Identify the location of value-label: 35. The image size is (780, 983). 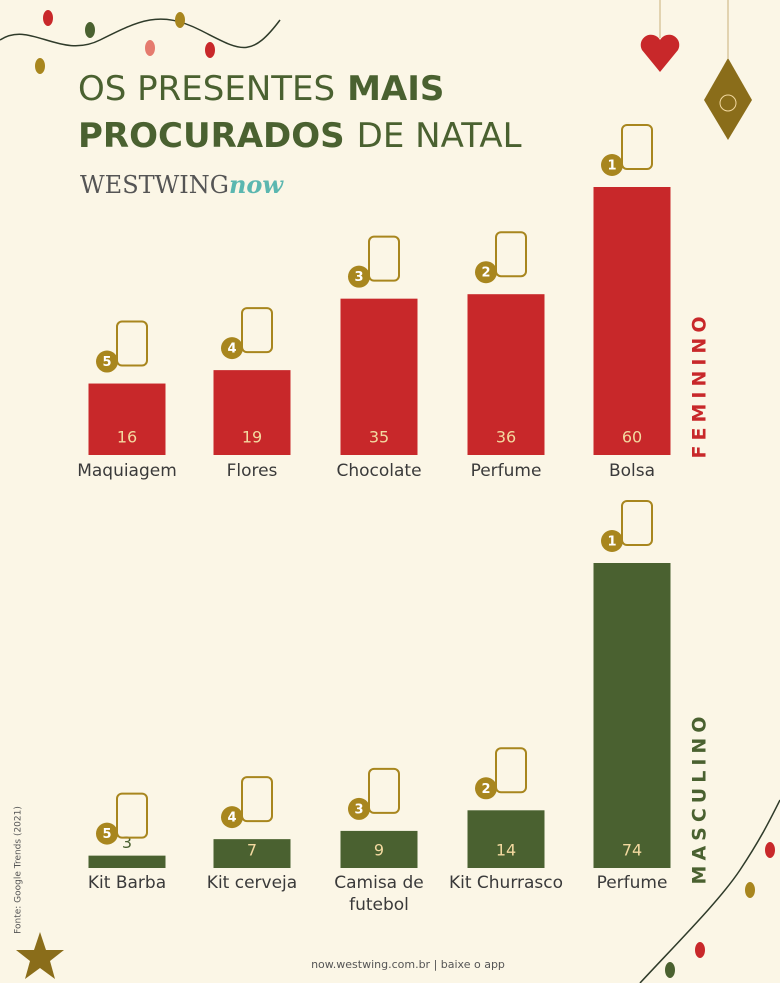
(379, 437).